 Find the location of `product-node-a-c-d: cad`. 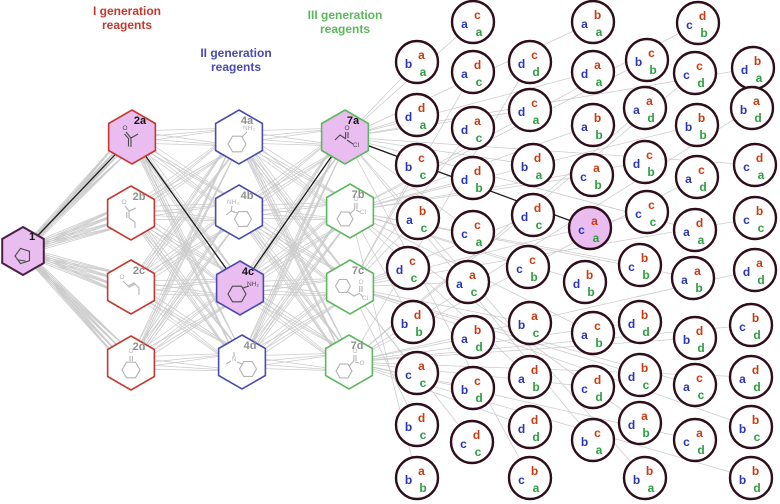

product-node-a-c-d: cad is located at coordinates (695, 440).